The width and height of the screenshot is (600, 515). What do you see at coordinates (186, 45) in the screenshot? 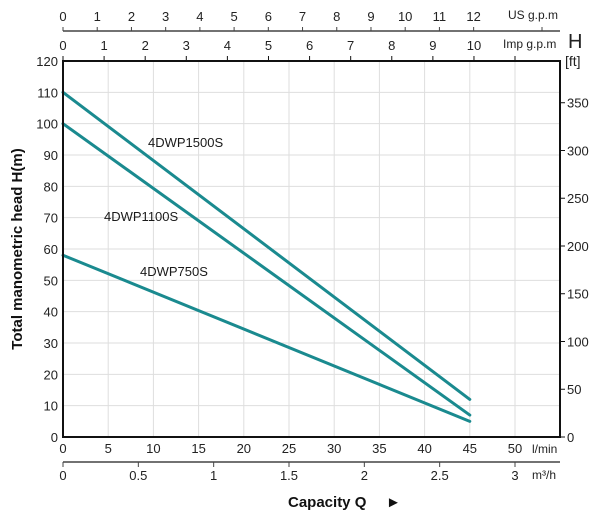
I see `imp-gpm-tick-label: 3` at bounding box center [186, 45].